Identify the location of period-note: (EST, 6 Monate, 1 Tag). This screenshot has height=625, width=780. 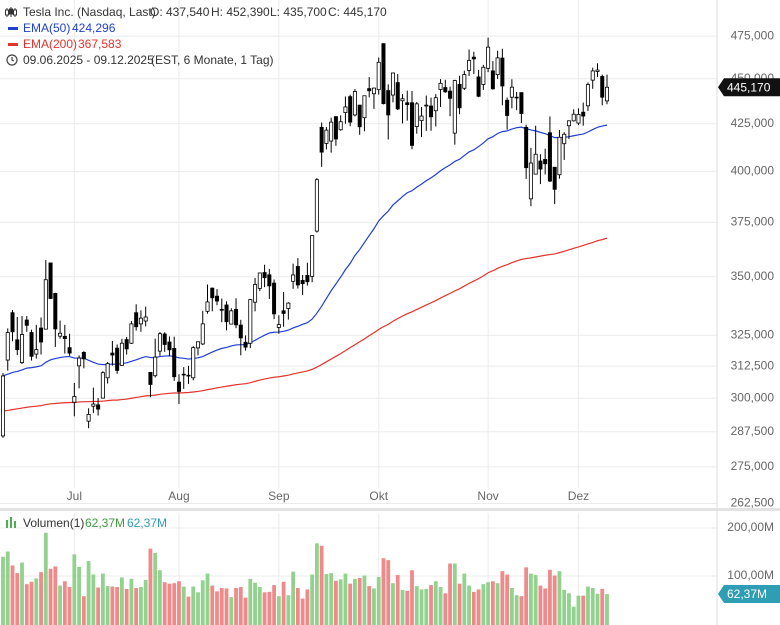
(212, 60).